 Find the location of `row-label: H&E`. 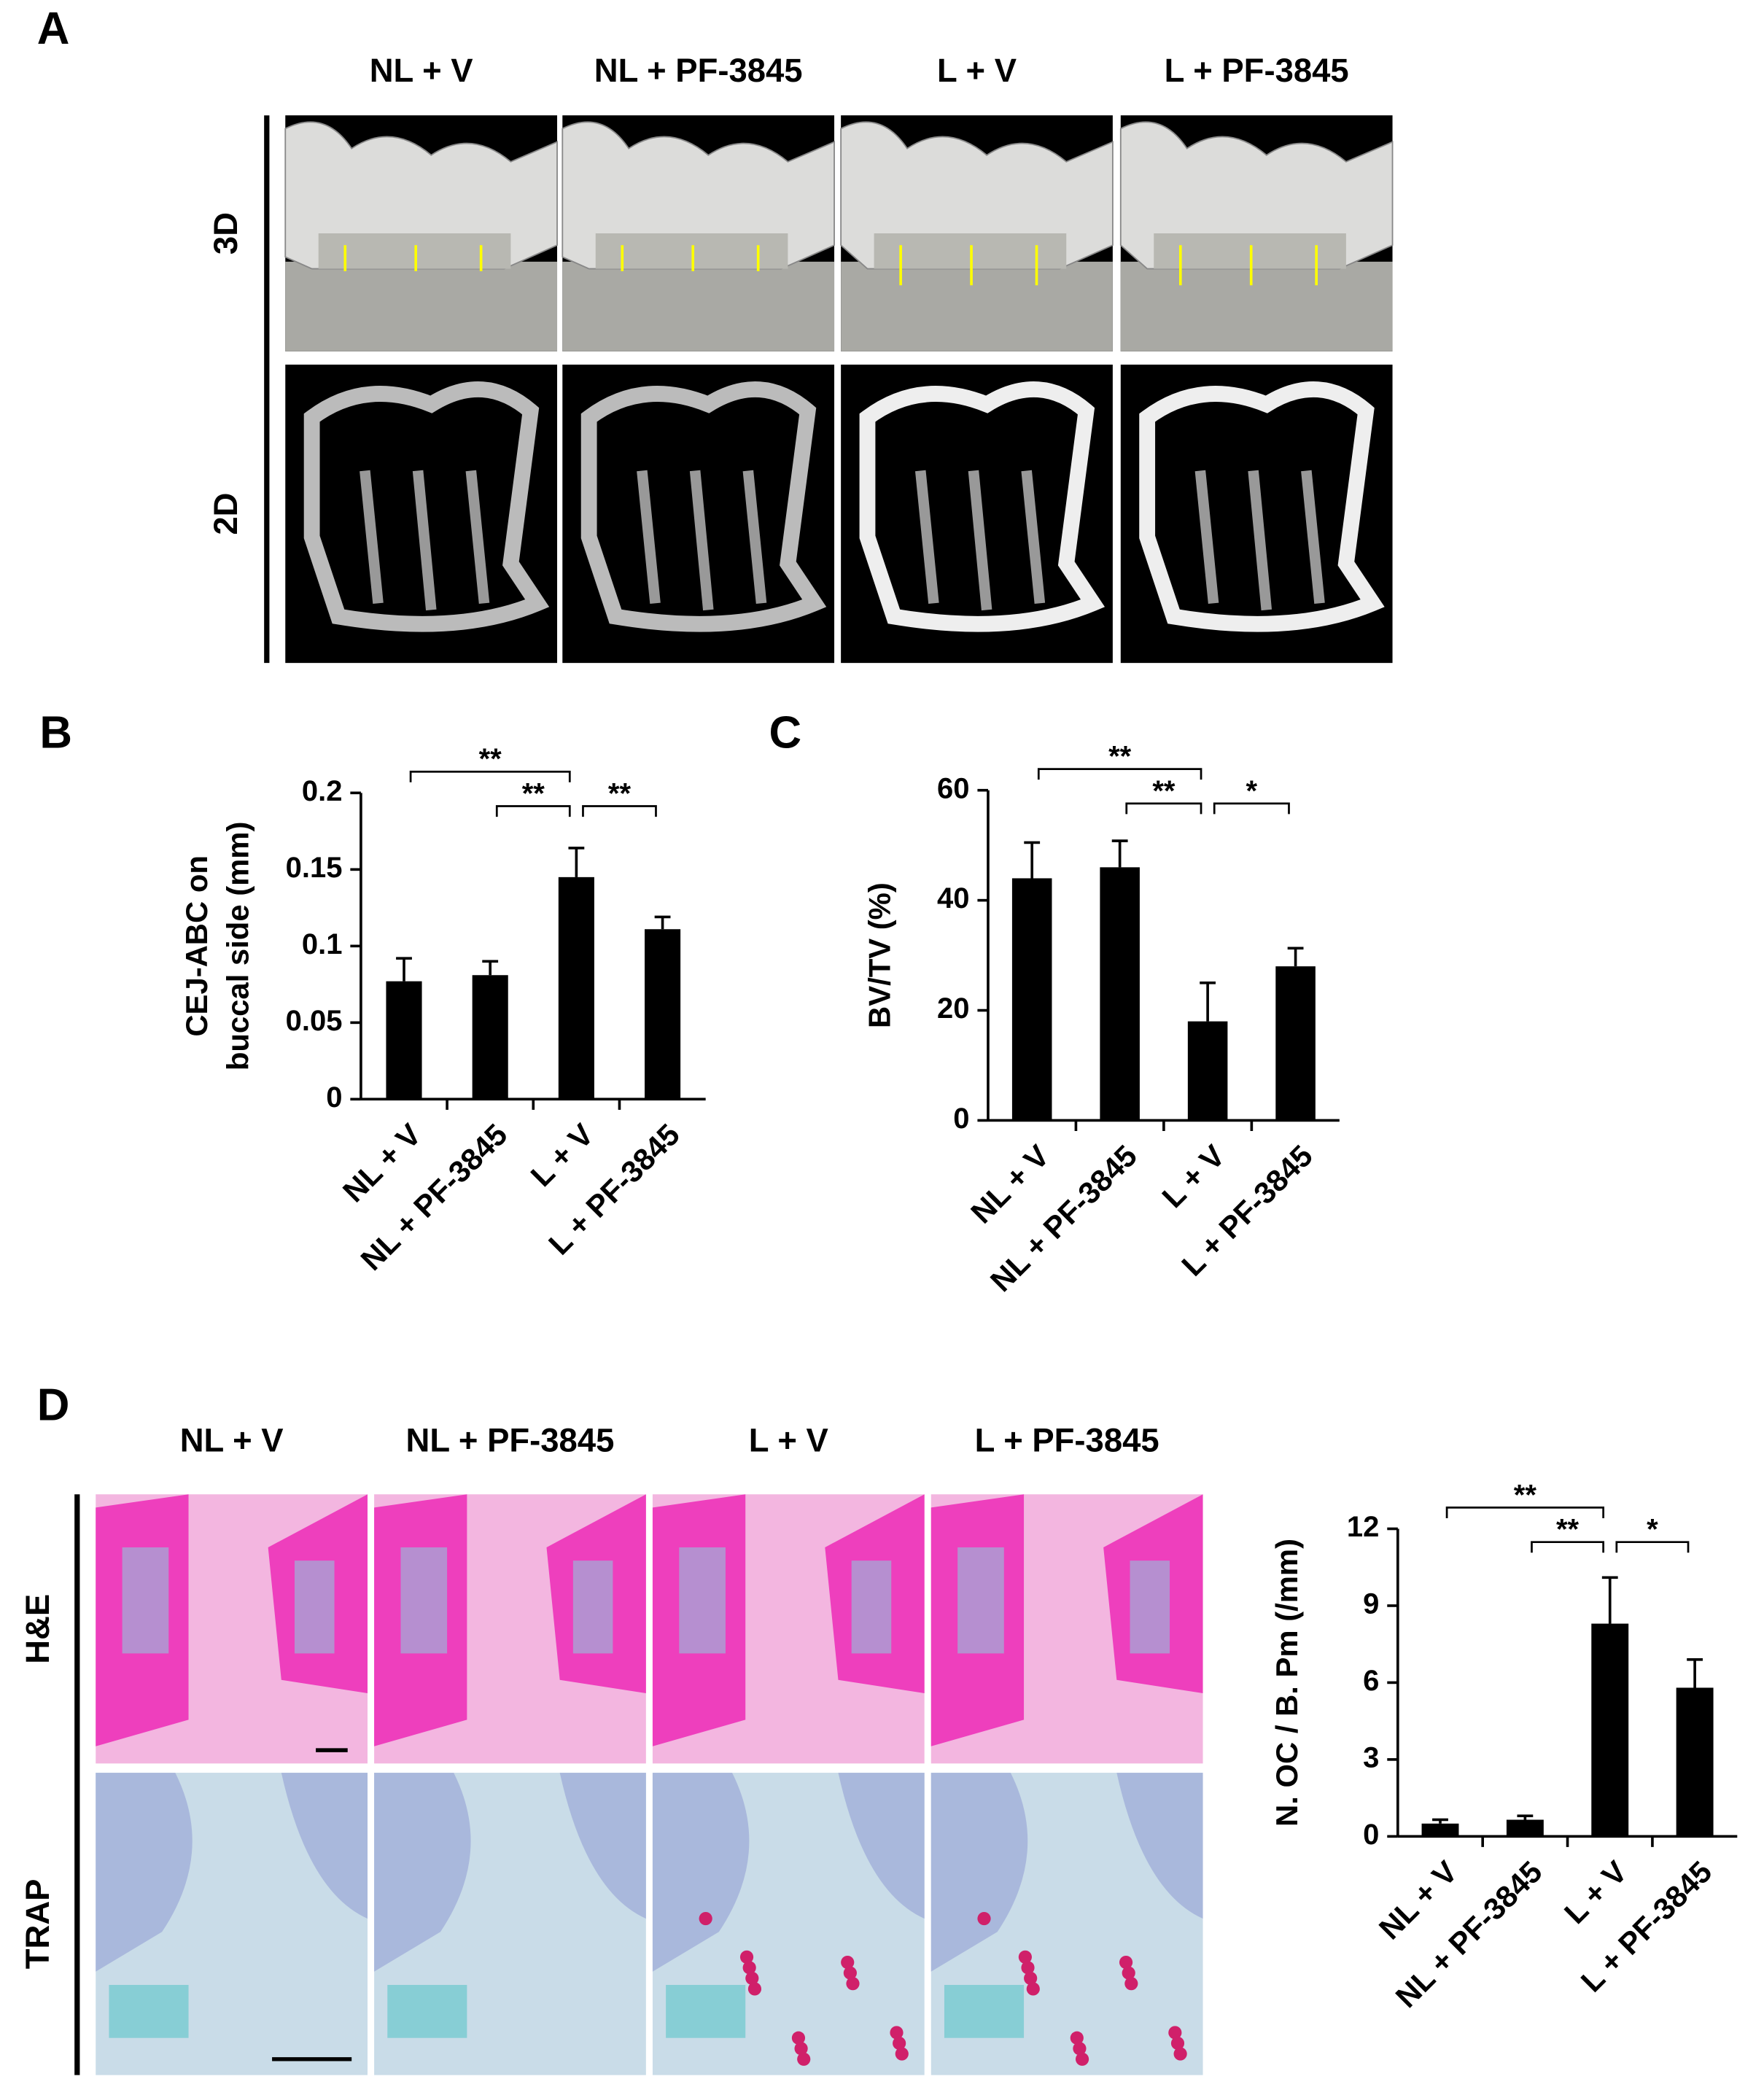

row-label: H&E is located at coordinates (37, 1629).